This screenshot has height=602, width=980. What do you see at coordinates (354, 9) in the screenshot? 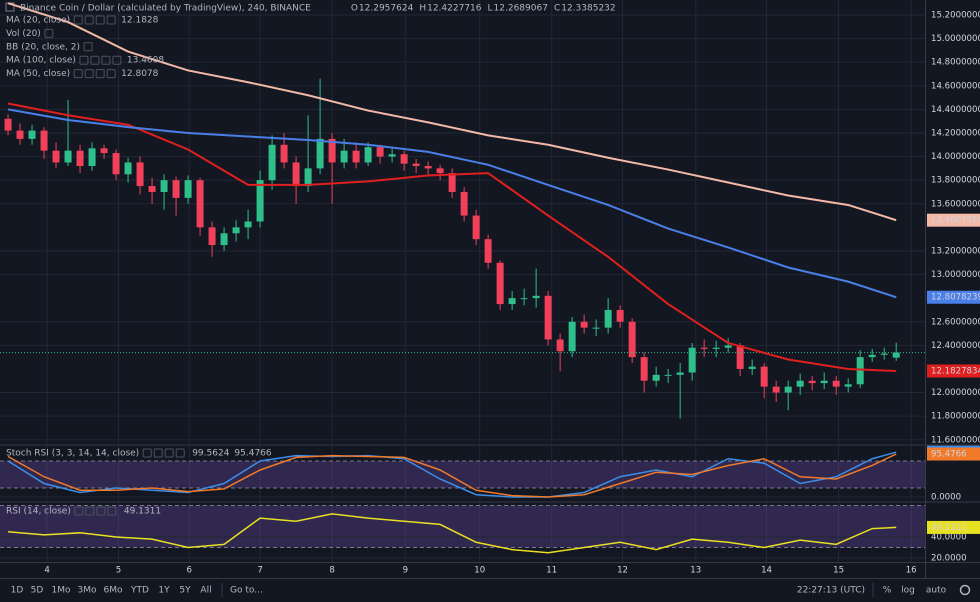
I see `ohlc-label: O` at bounding box center [354, 9].